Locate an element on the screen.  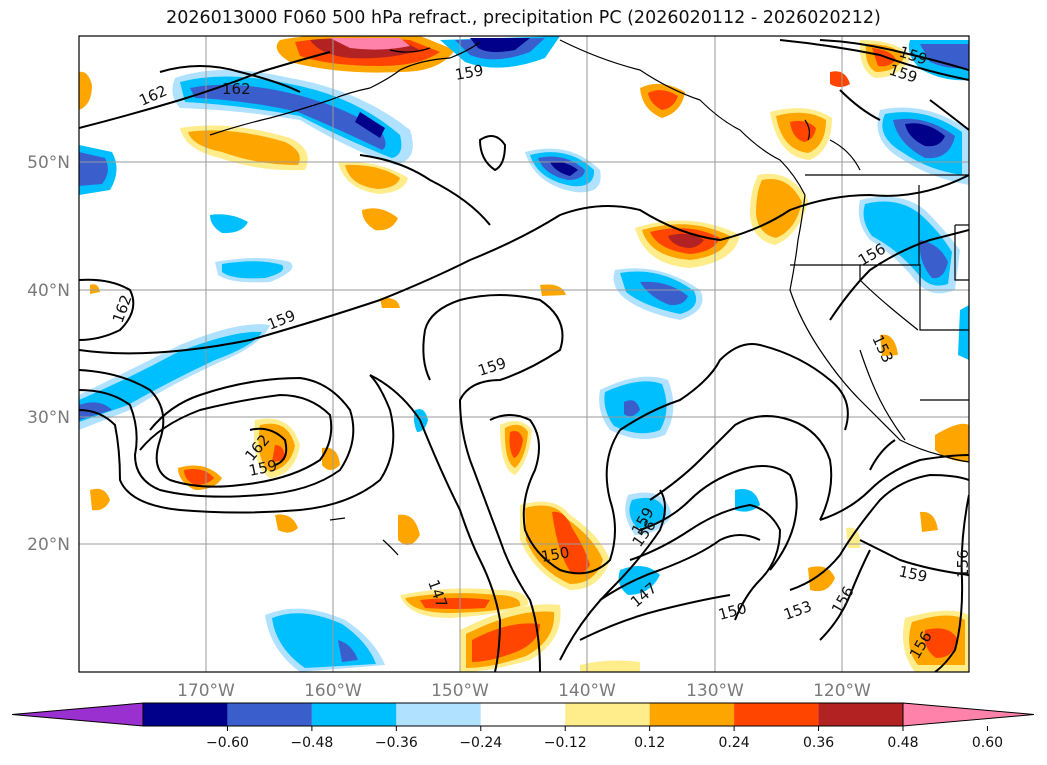
colorbar-tick-label: 0.36 is located at coordinates (818, 743).